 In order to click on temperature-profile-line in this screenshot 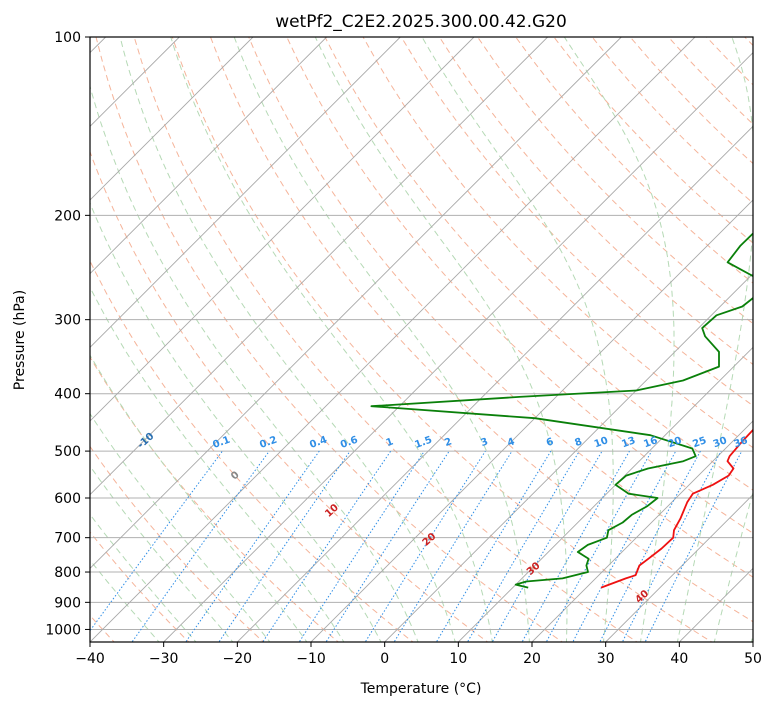, I will do `click(676, 508)`.